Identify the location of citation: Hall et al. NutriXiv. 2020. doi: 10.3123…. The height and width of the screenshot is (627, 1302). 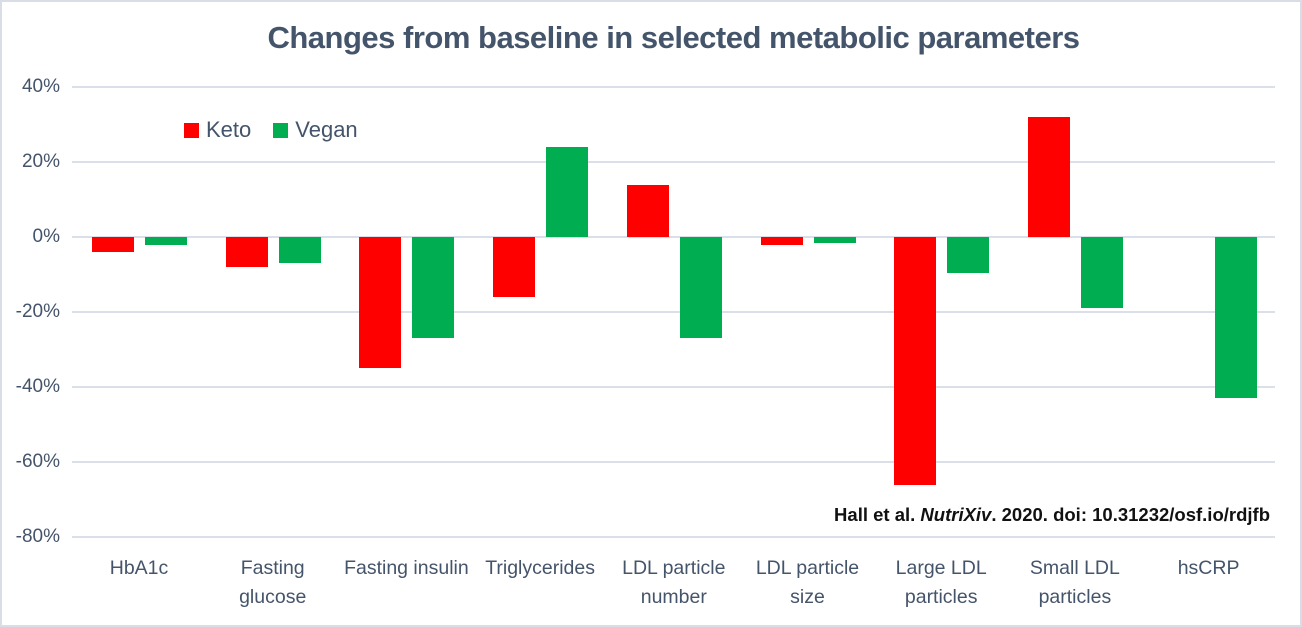
(1052, 515).